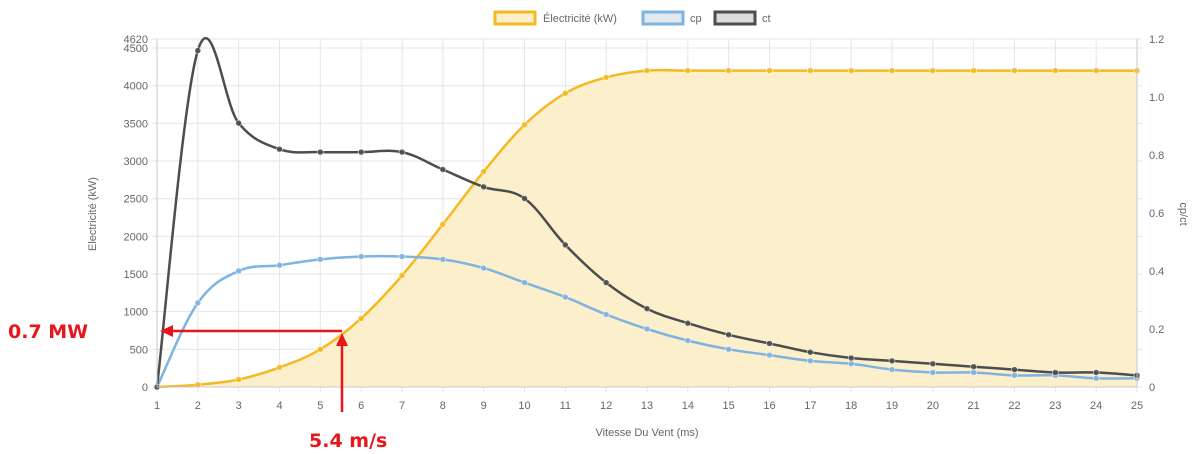 Image resolution: width=1196 pixels, height=454 pixels. What do you see at coordinates (1156, 330) in the screenshot?
I see `y-right-tick-label: 0.2` at bounding box center [1156, 330].